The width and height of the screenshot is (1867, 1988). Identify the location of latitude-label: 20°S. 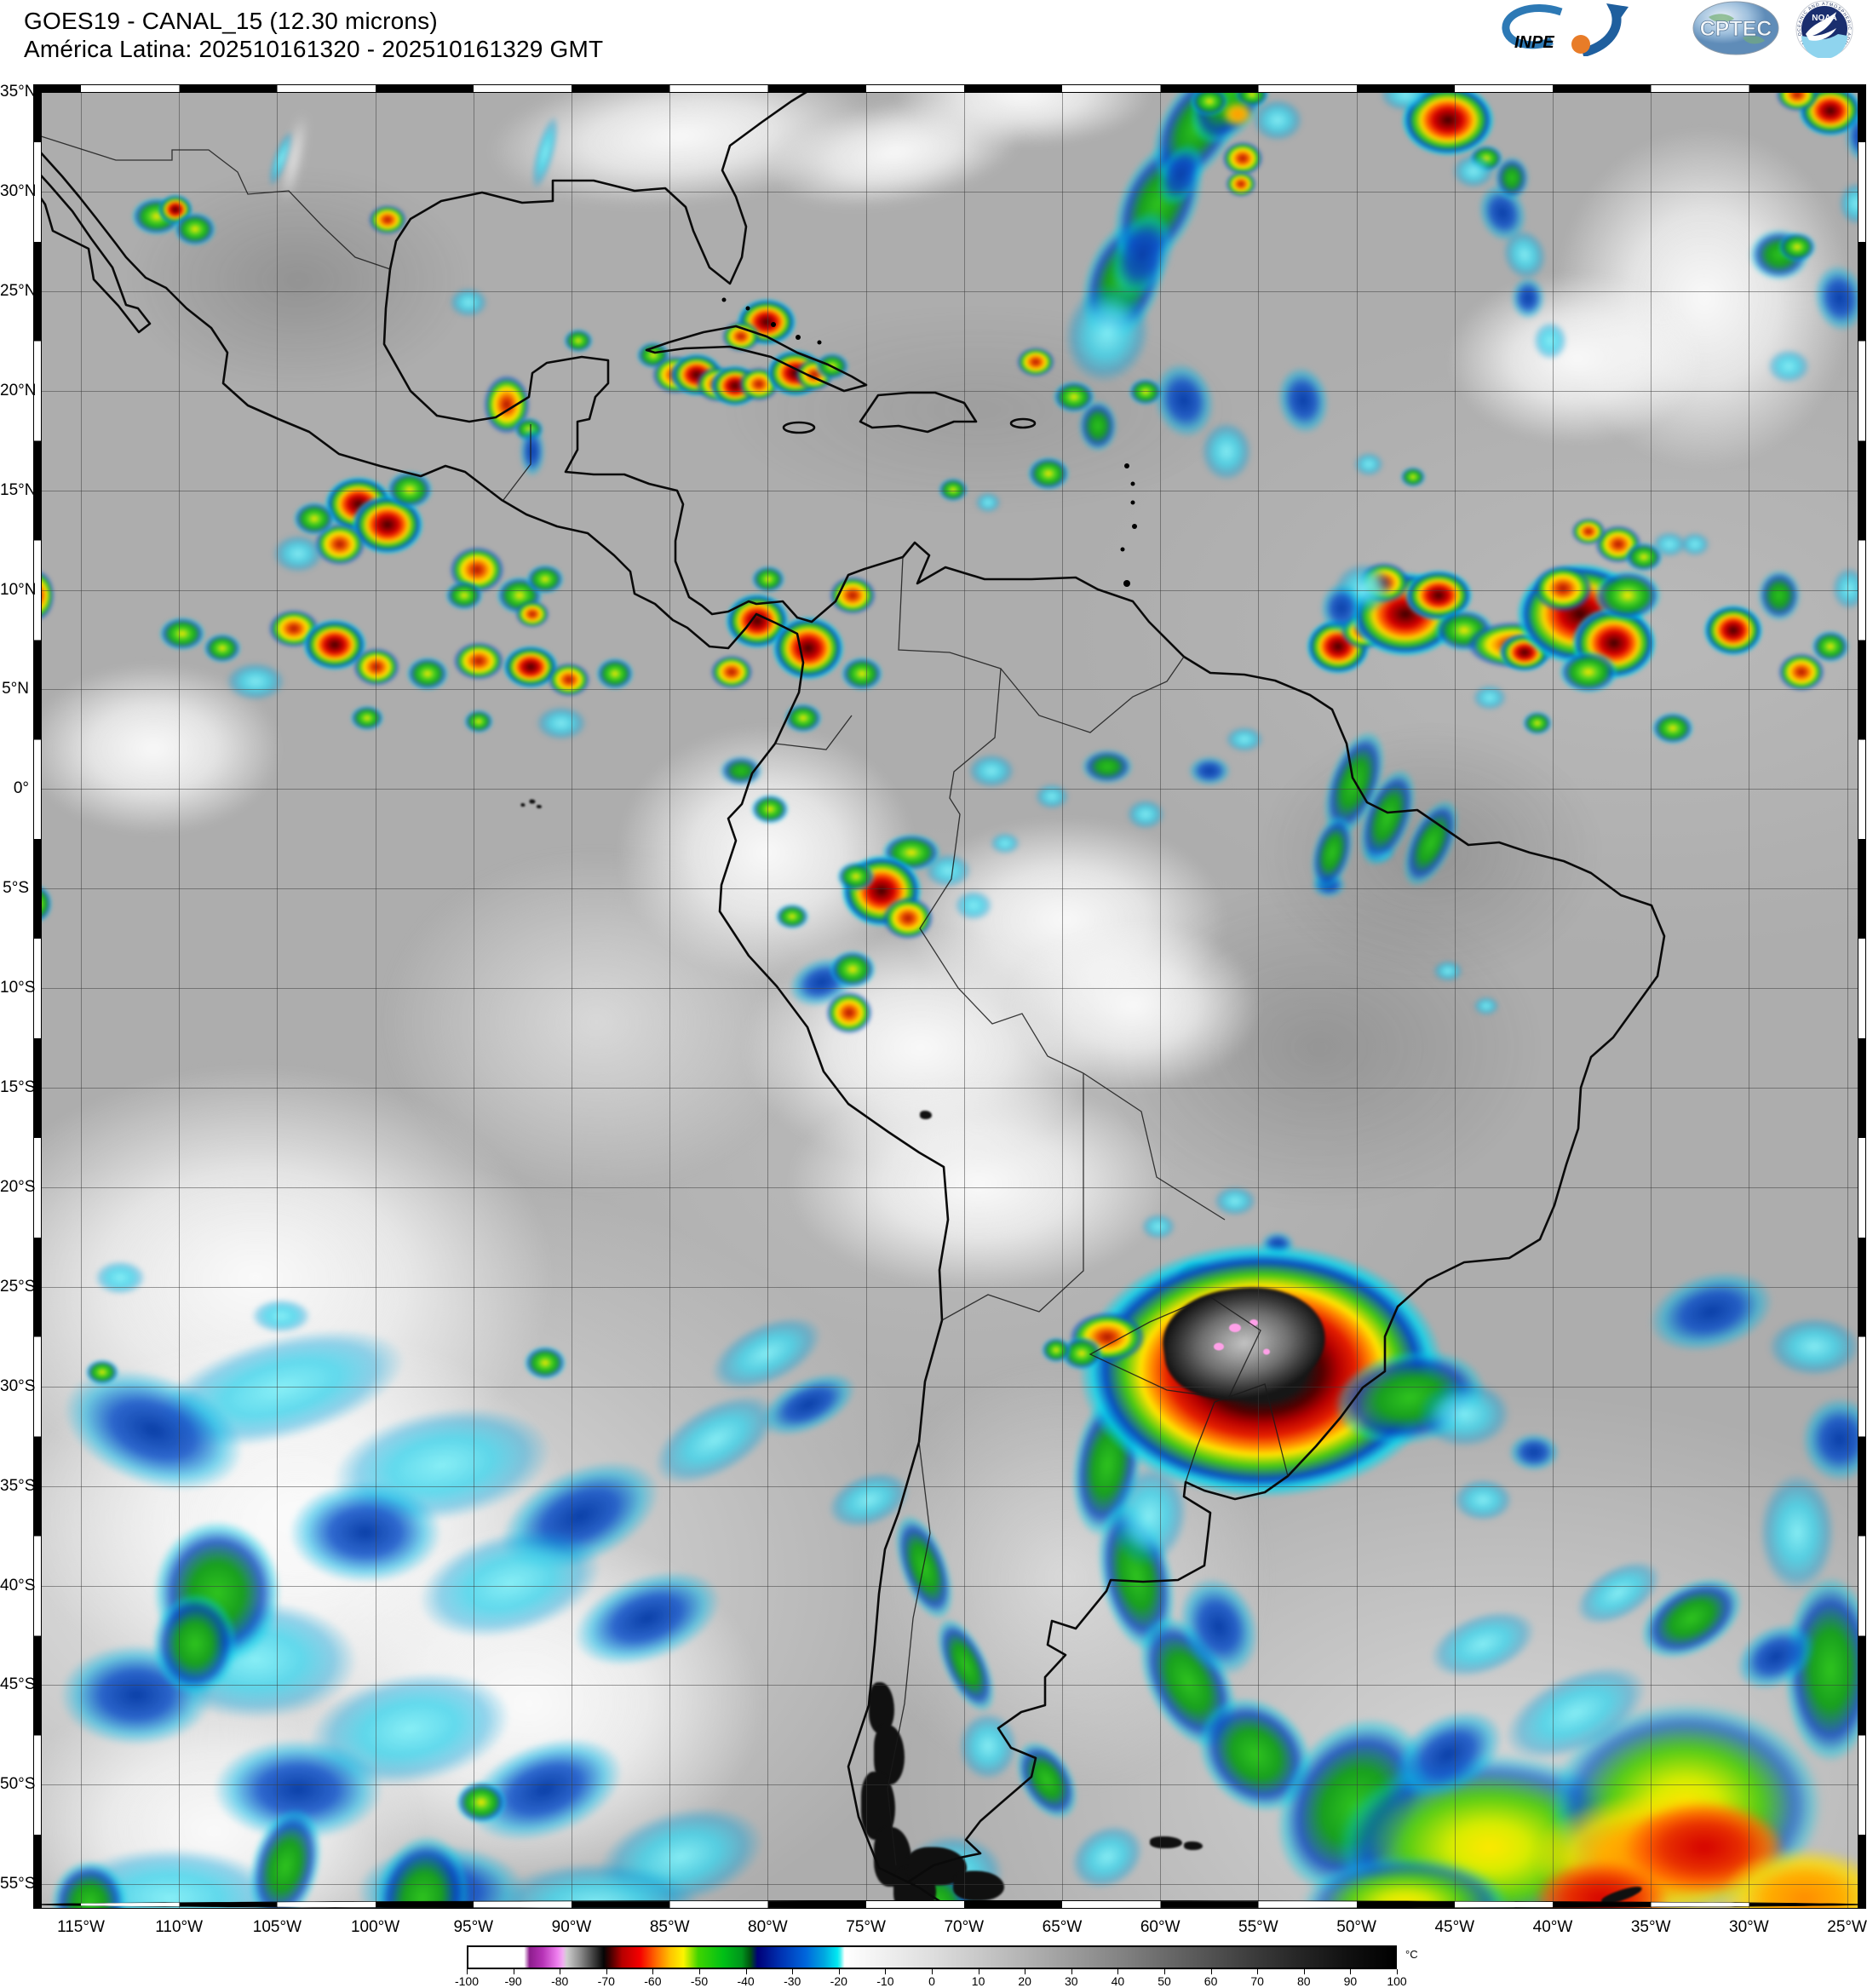
(18, 1187).